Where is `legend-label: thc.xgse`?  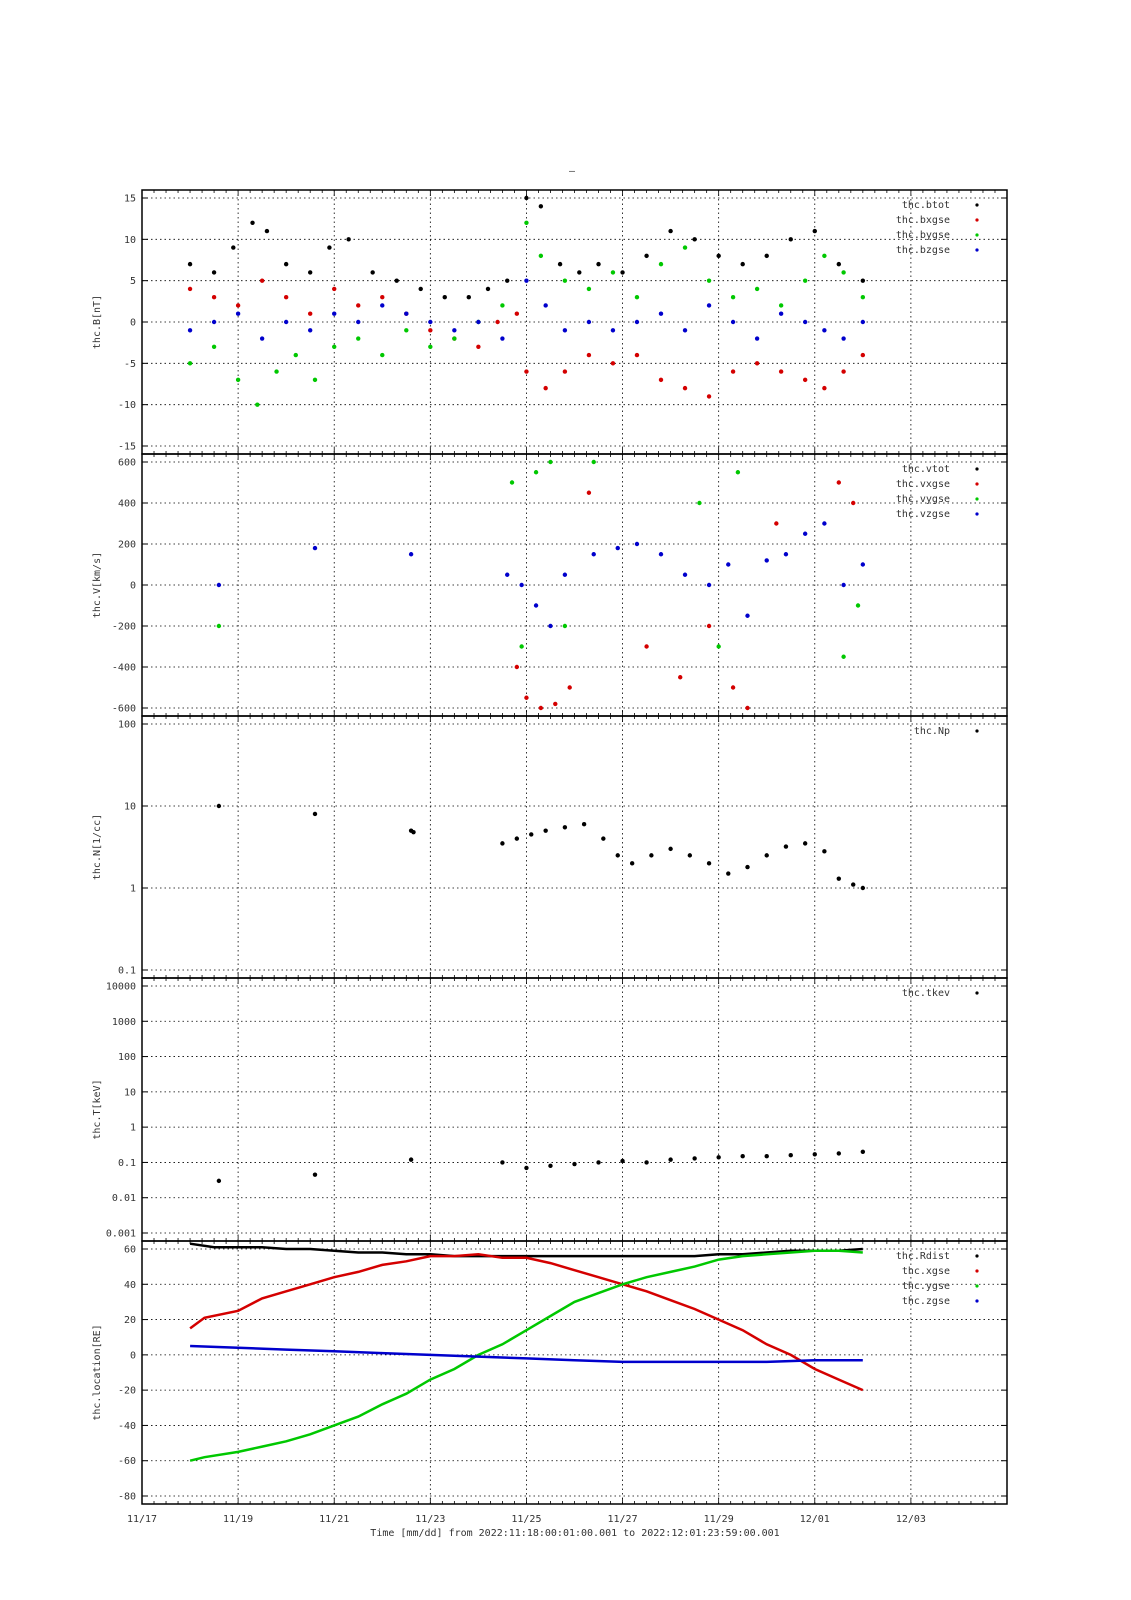 legend-label: thc.xgse is located at coordinates (926, 1271).